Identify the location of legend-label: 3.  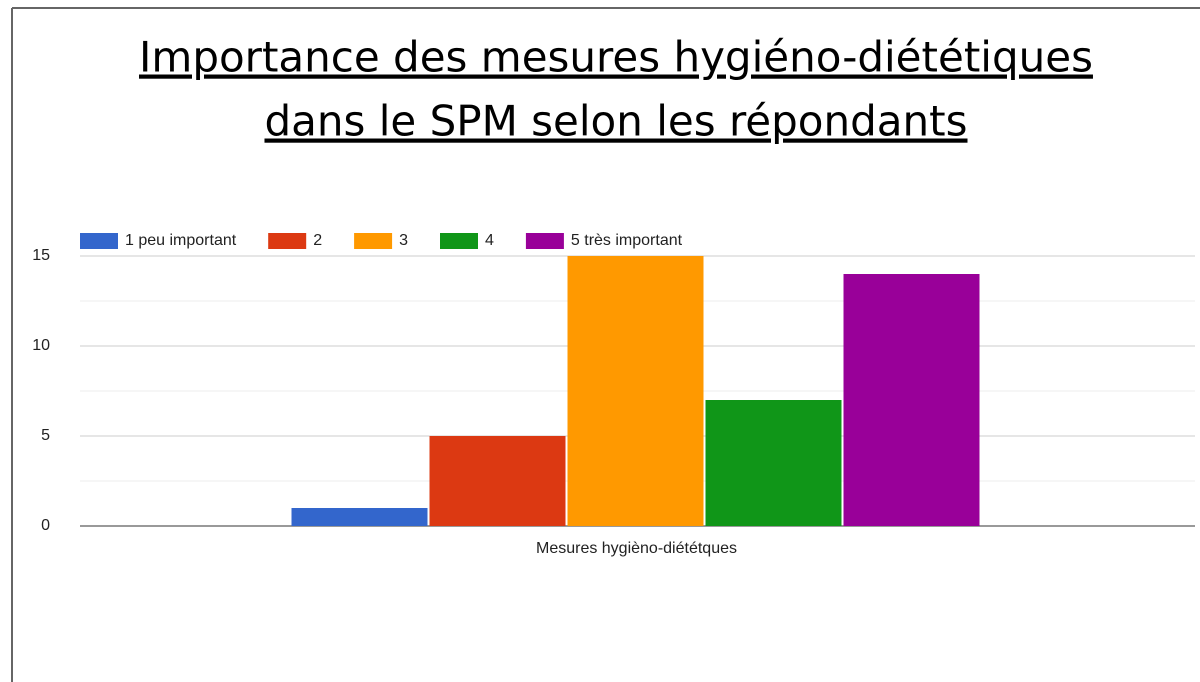
(403, 240).